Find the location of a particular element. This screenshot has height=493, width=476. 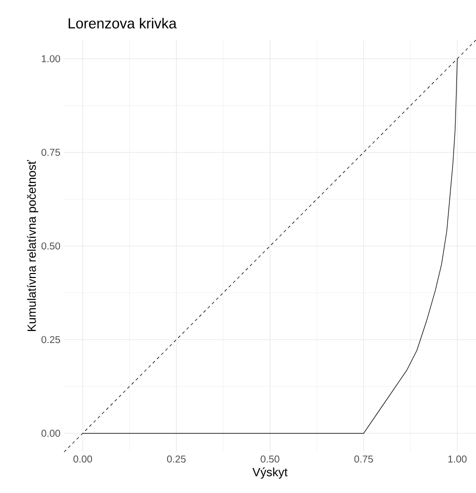

y-axis-title: Kumulatívna relatívna početnosť is located at coordinates (32, 245).